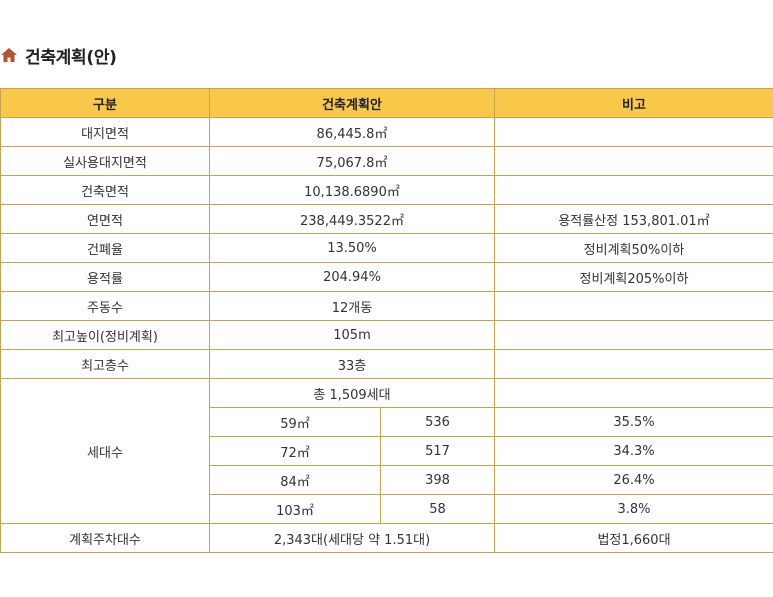 The height and width of the screenshot is (597, 773). Describe the element at coordinates (633, 451) in the screenshot. I see `unit-ratio: 34.3%` at that location.